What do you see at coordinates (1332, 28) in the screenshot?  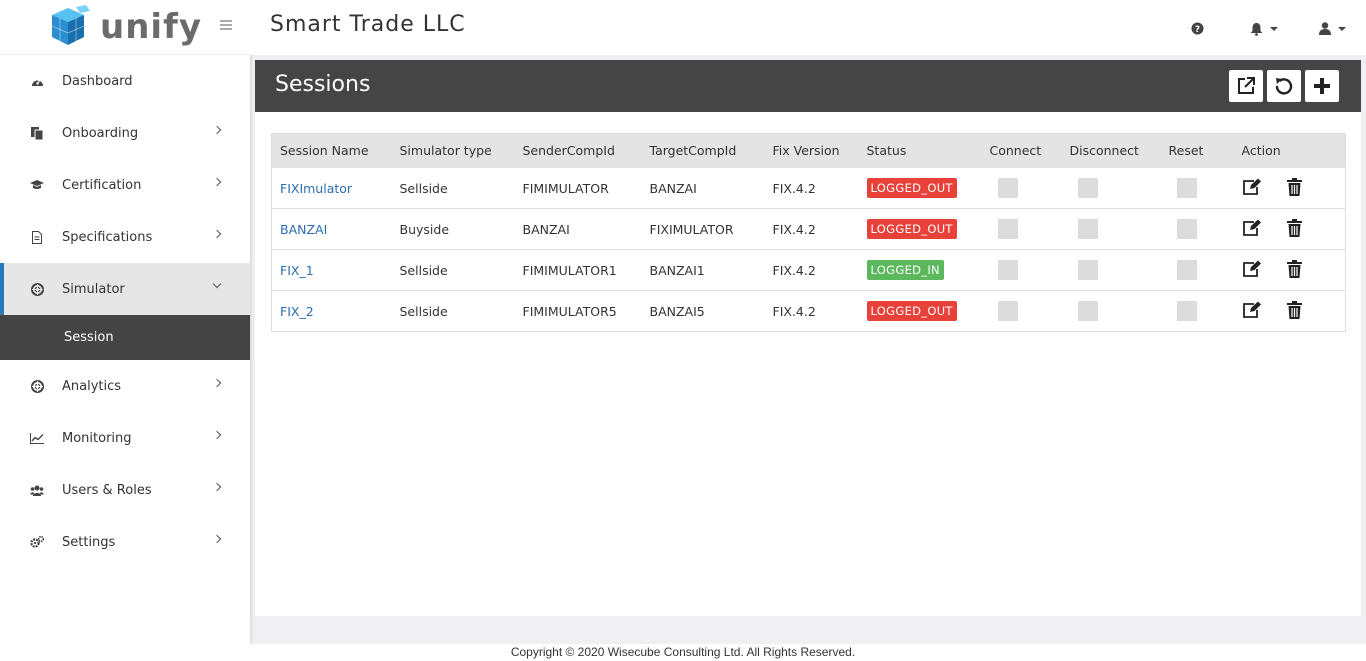 I see `user-dropdown` at bounding box center [1332, 28].